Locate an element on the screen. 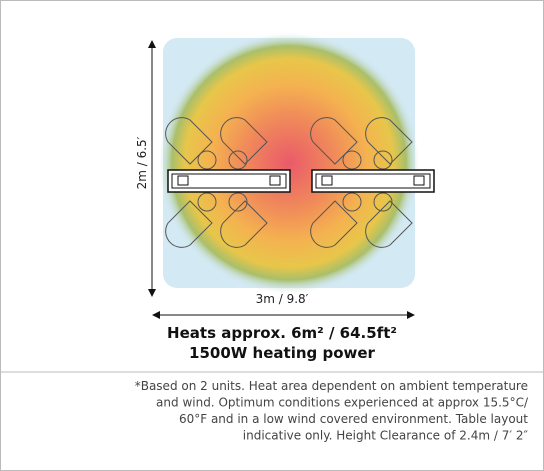  width-label: 3m / 9.8′ is located at coordinates (282, 299).